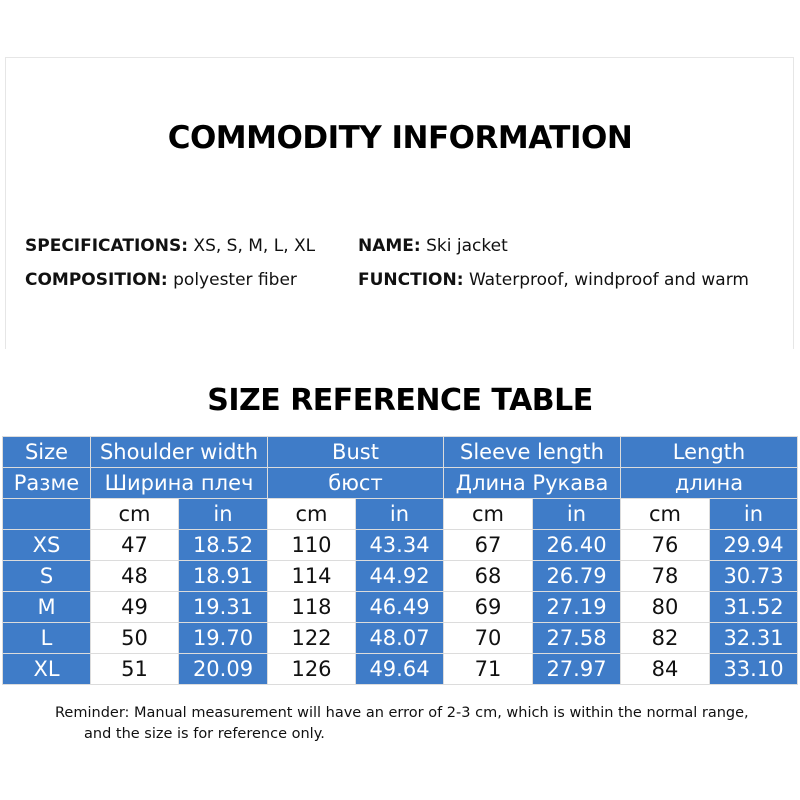 Image resolution: width=800 pixels, height=800 pixels. Describe the element at coordinates (753, 607) in the screenshot. I see `value-cell: 31.52` at that location.